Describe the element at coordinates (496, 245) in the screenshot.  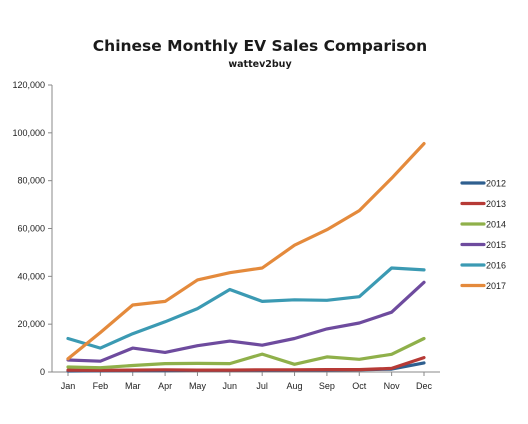
I see `legend-label-2015: 2015` at that location.